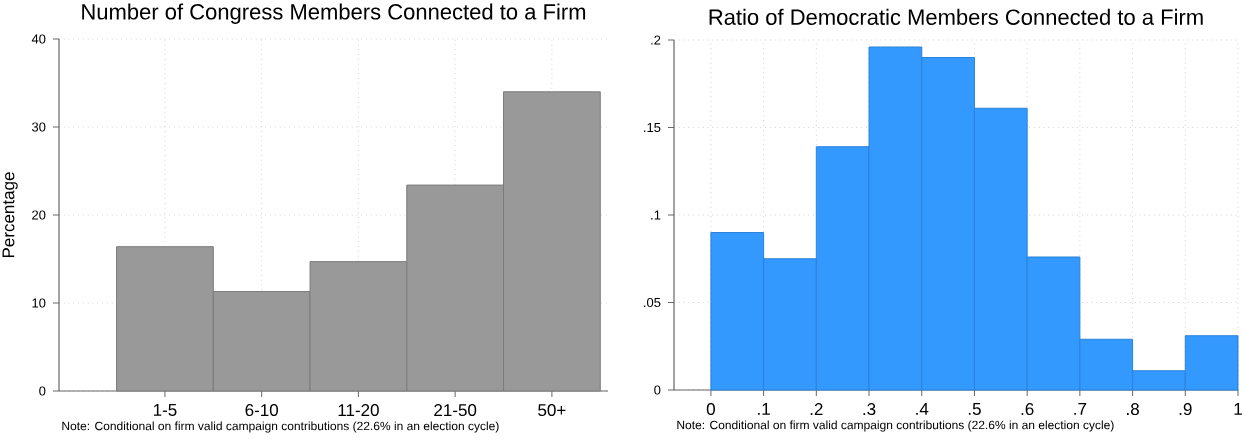 The image size is (1244, 441). What do you see at coordinates (816, 409) in the screenshot?
I see `x-tick-label: .2` at bounding box center [816, 409].